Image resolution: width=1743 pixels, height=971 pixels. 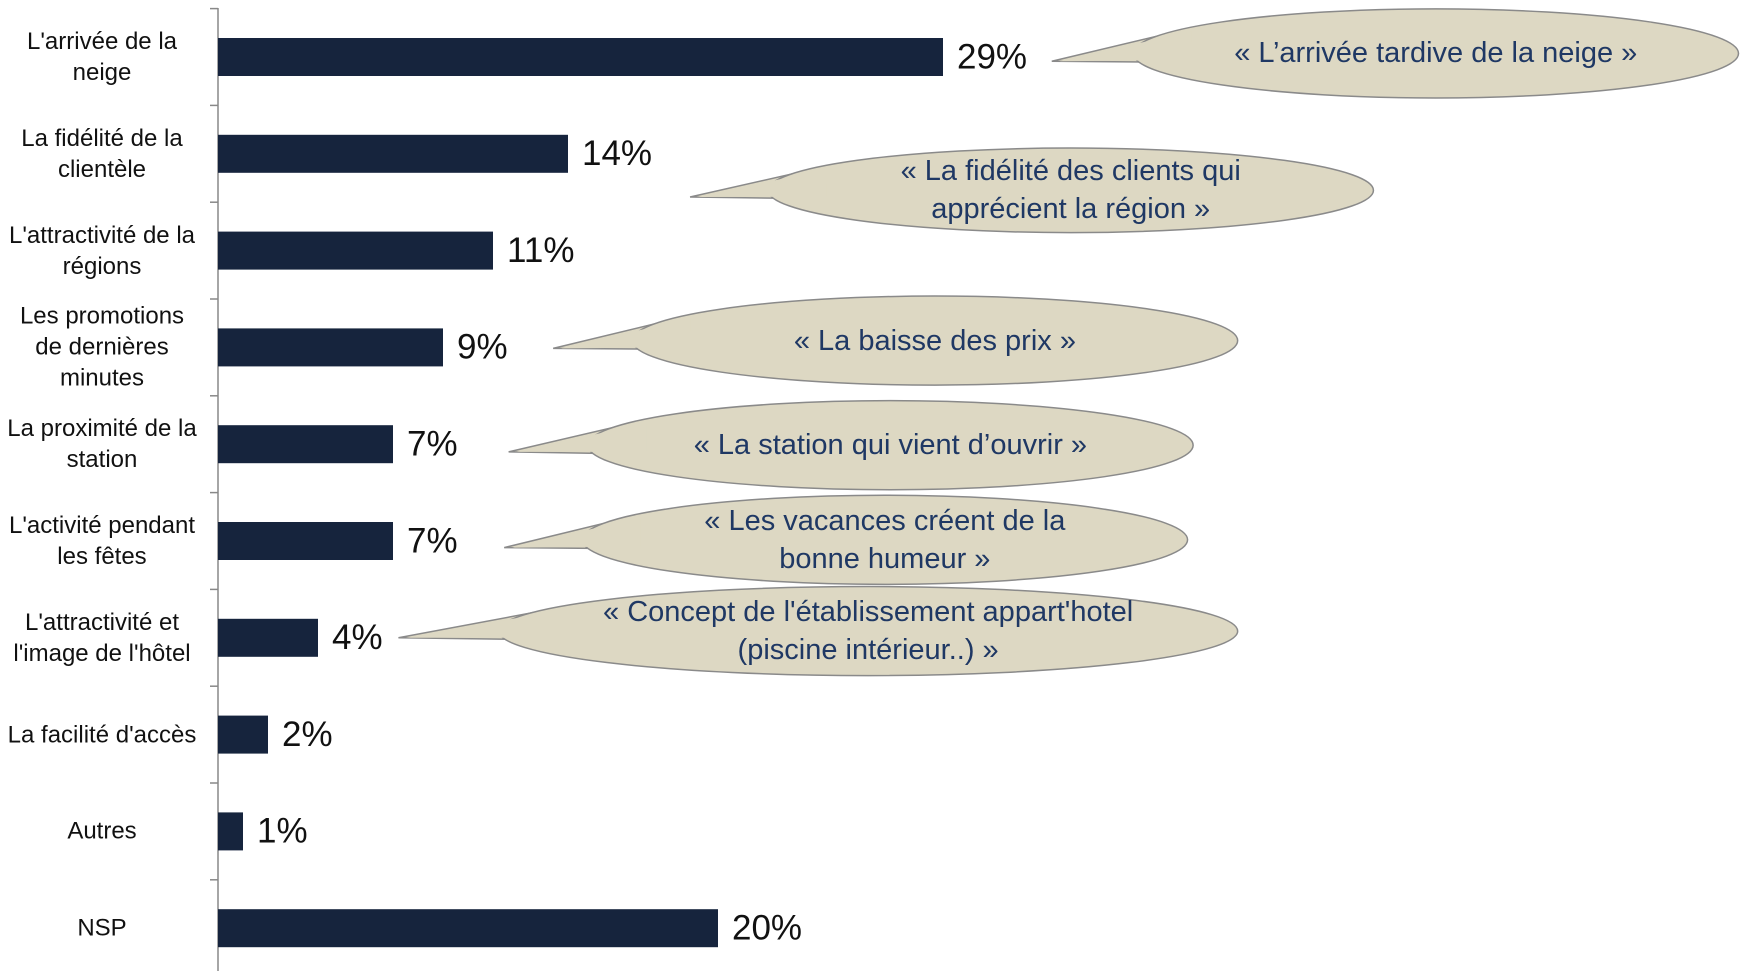 What do you see at coordinates (102, 831) in the screenshot?
I see `category-label: Autres` at bounding box center [102, 831].